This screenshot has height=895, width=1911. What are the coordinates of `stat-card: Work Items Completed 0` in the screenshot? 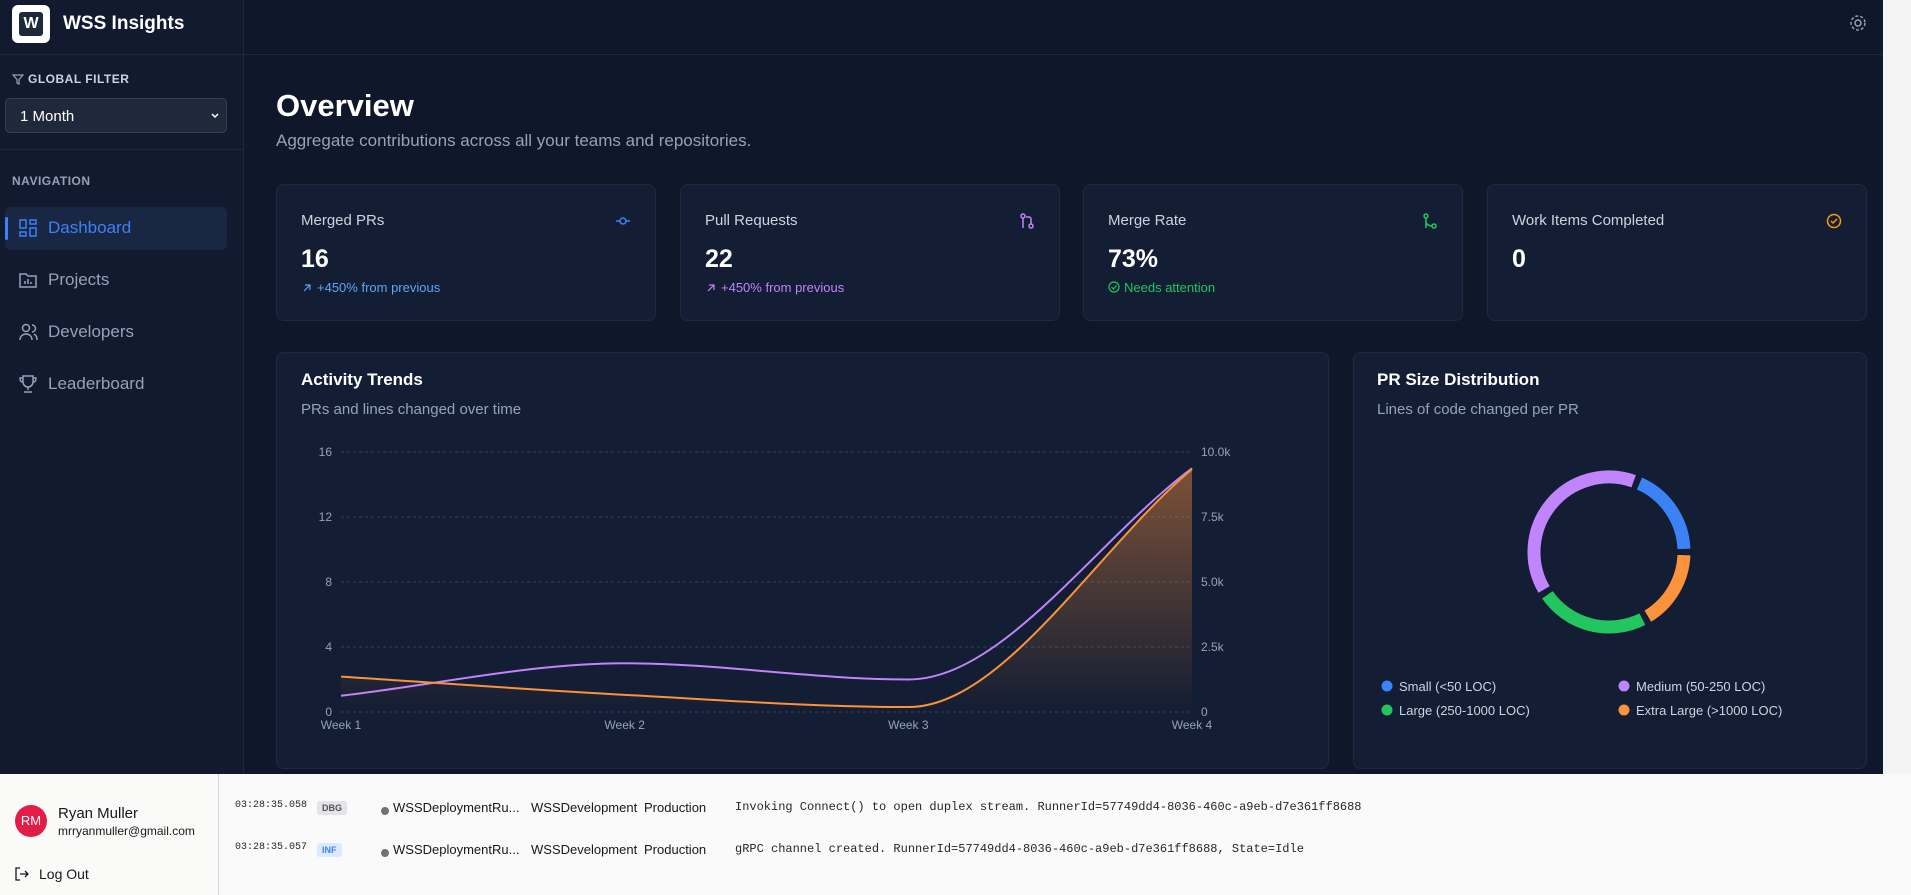 It's located at (1677, 252).